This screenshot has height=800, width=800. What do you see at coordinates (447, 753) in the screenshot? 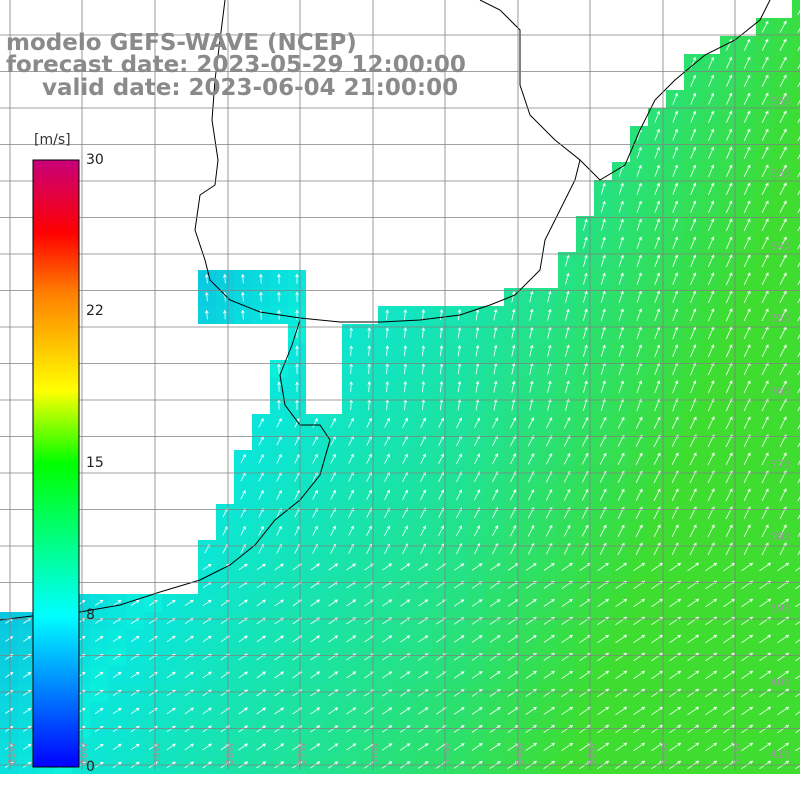
I see `longitude-label: 55W` at bounding box center [447, 753].